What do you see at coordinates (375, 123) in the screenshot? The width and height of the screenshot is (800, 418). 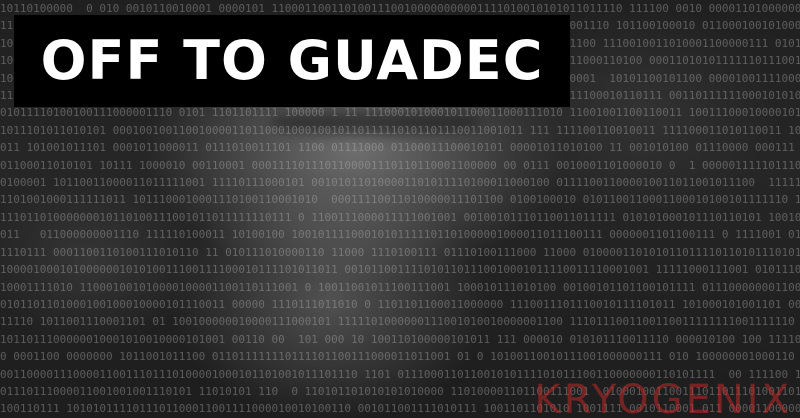 I see `portrait-glasses-shadow` at bounding box center [375, 123].